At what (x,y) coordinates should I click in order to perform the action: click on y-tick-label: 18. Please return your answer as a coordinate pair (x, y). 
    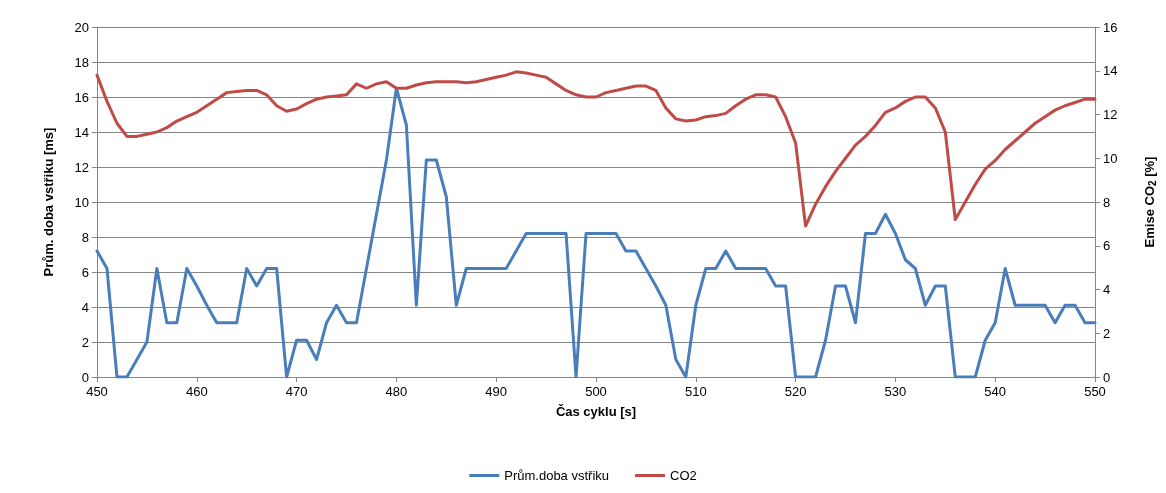
    Looking at the image, I should click on (81, 62).